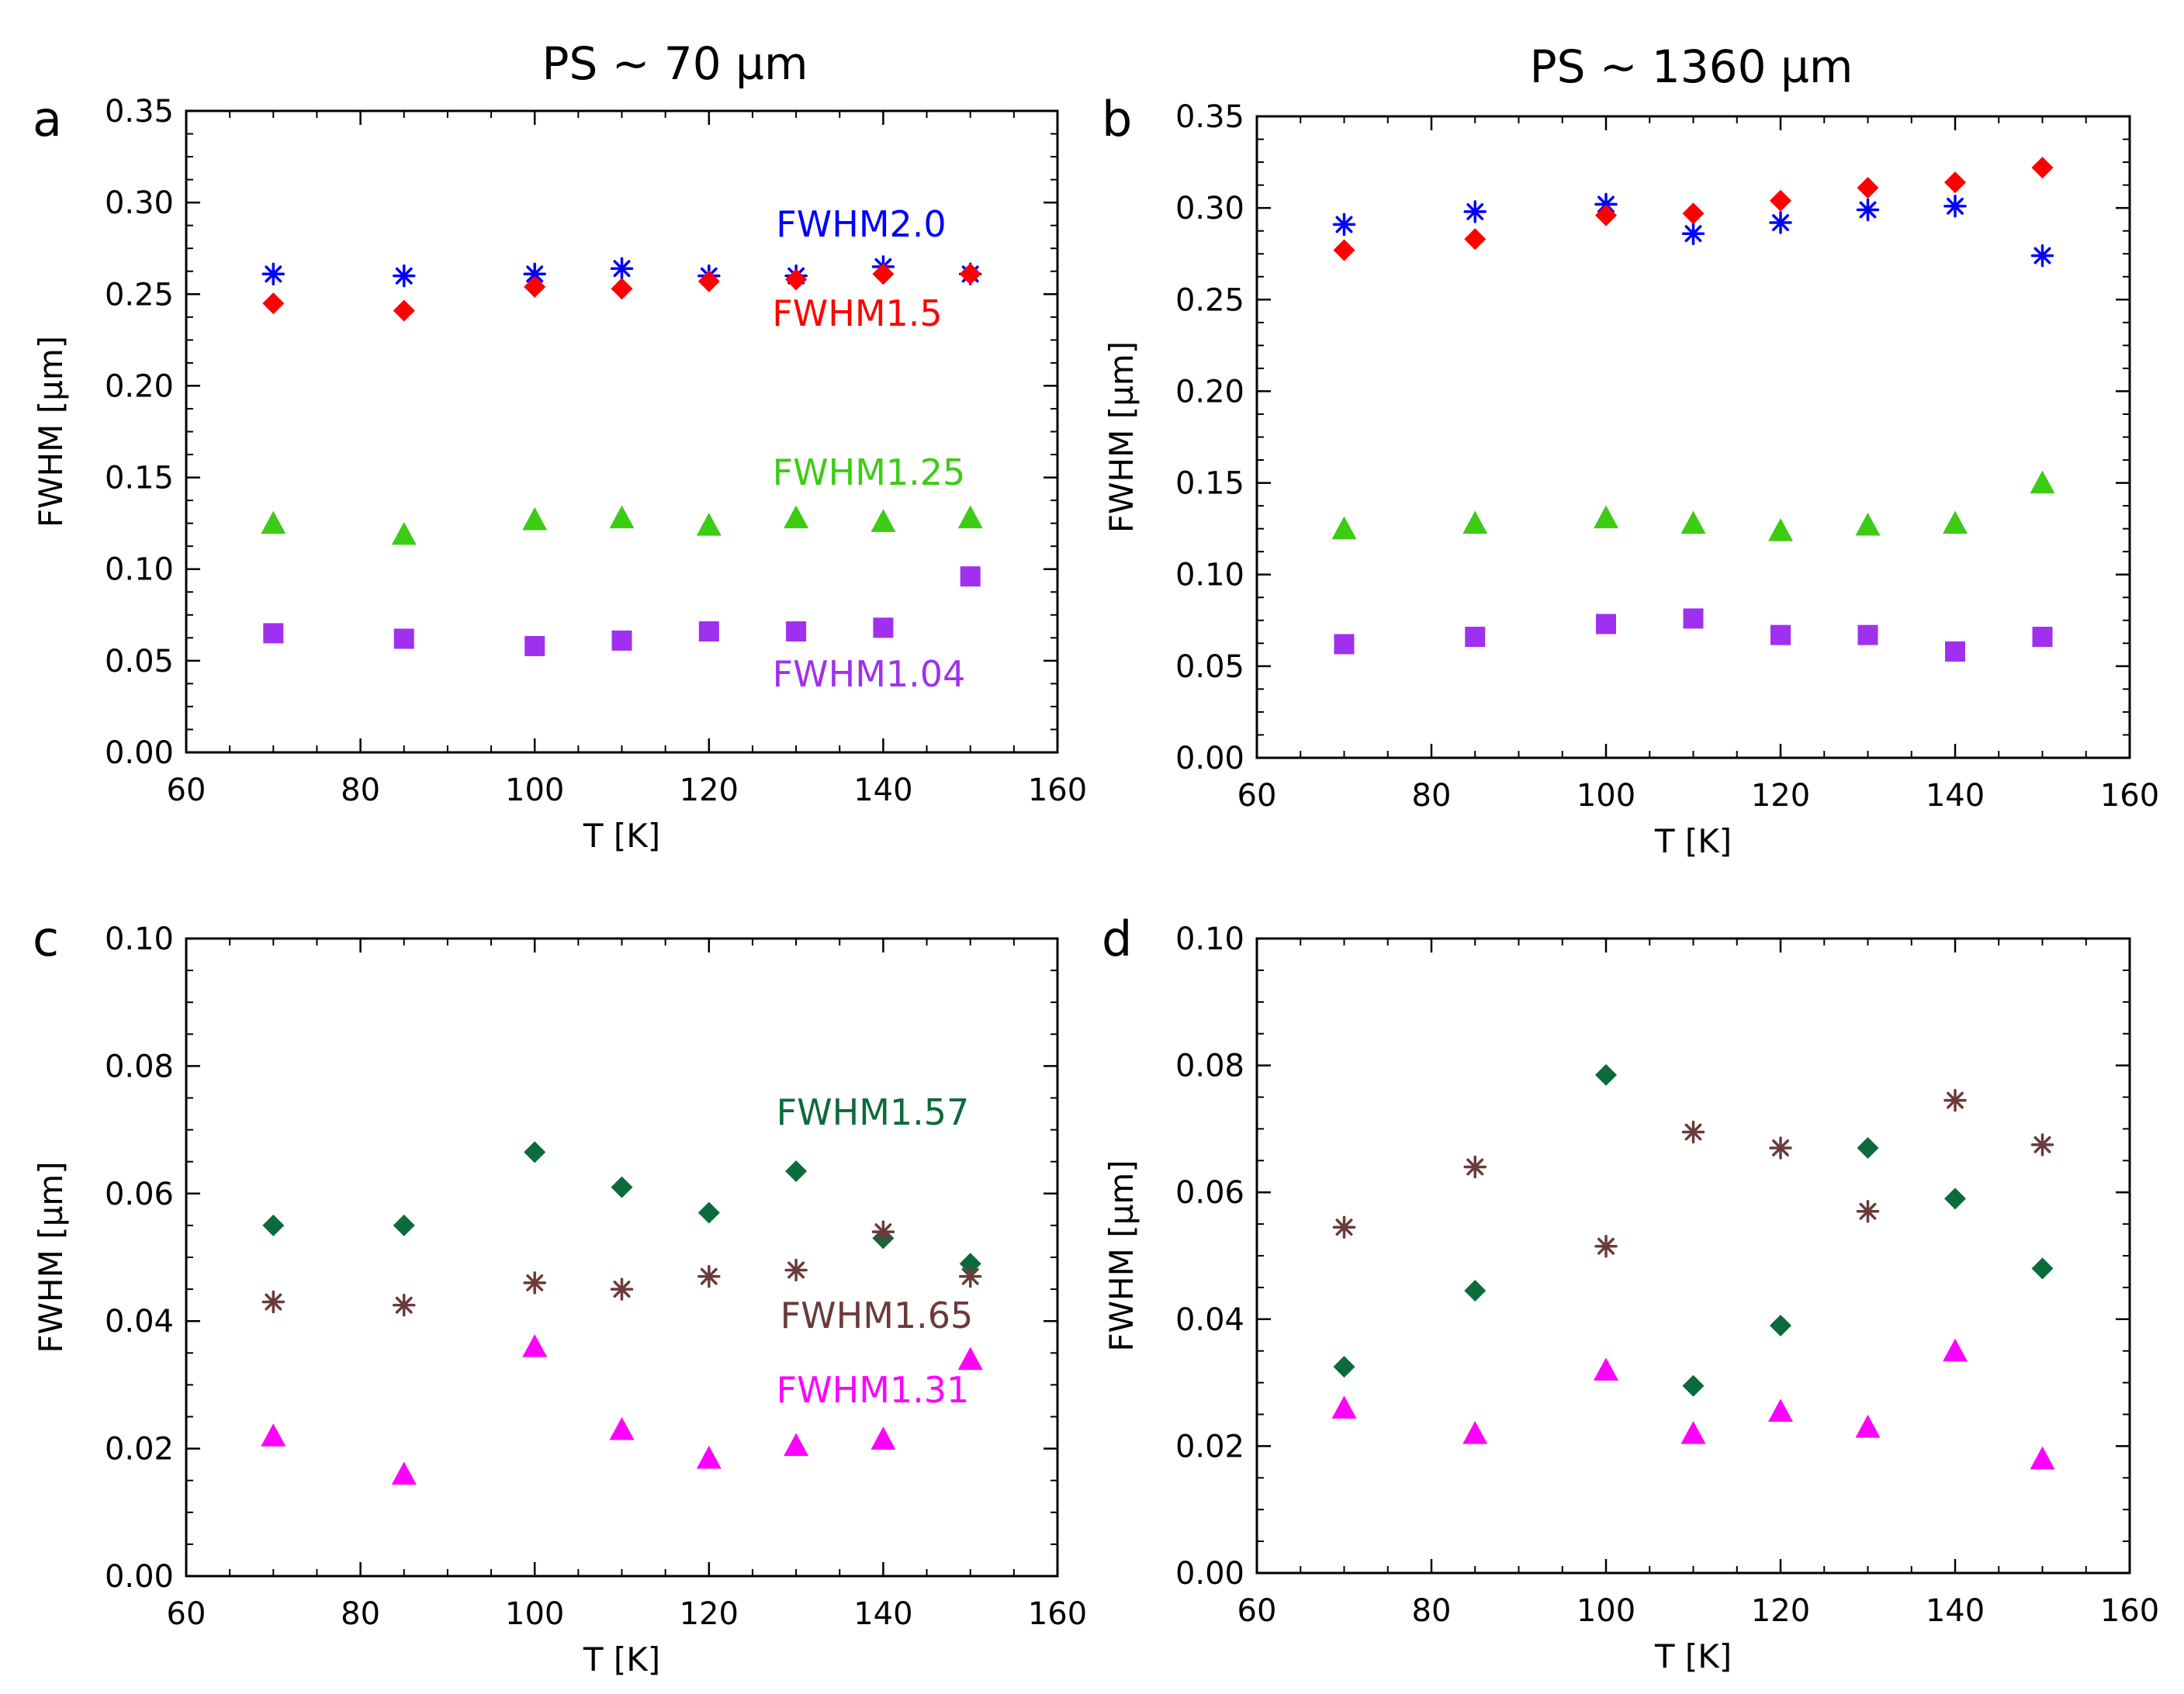  I want to click on y-tick-label-d: 0.06, so click(1209, 1193).